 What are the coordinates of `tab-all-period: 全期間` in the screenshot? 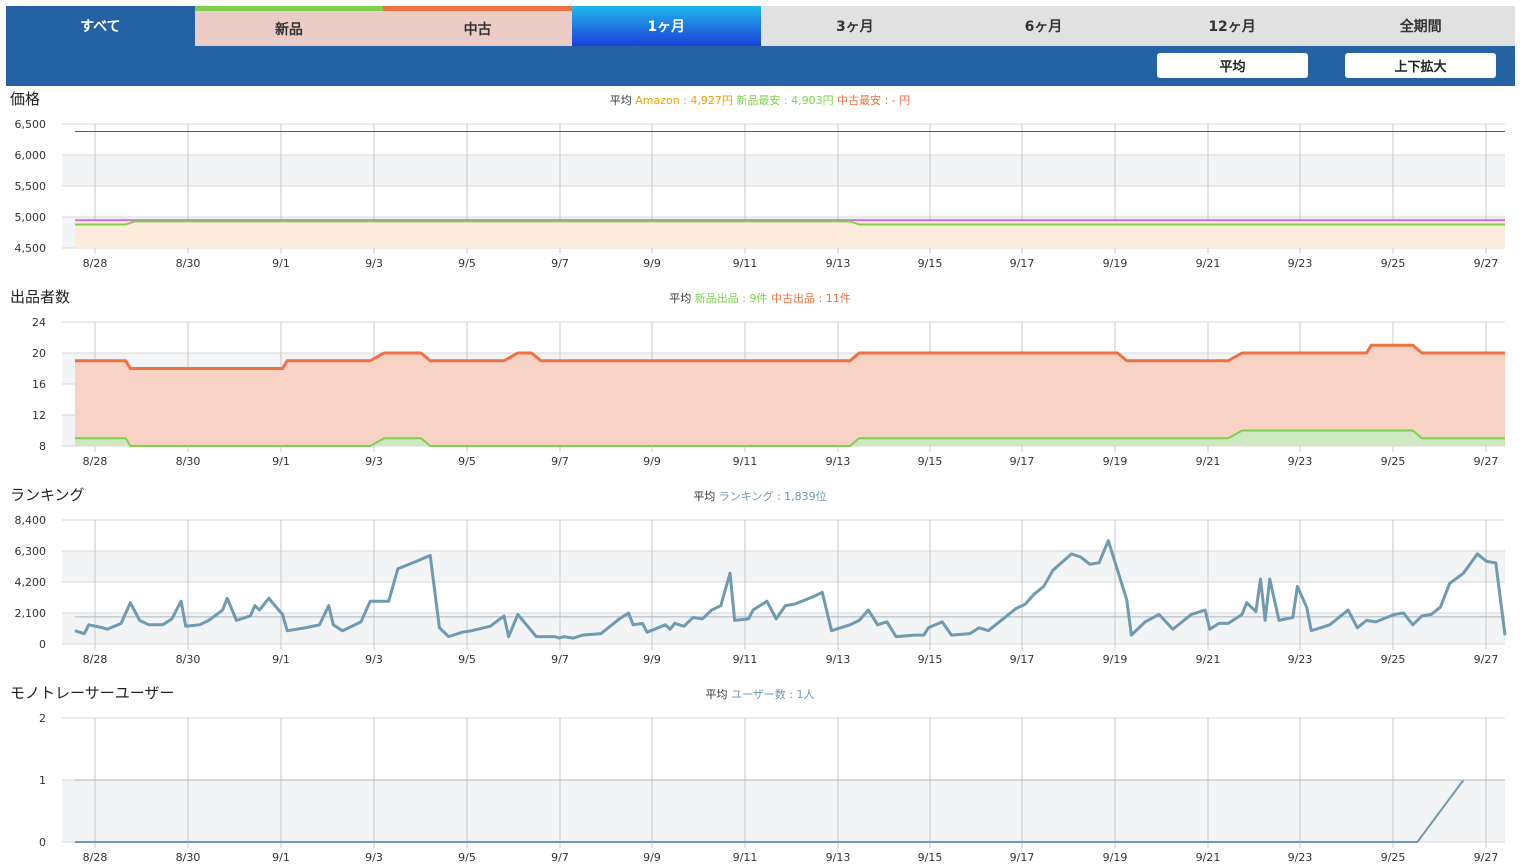 It's located at (1420, 26).